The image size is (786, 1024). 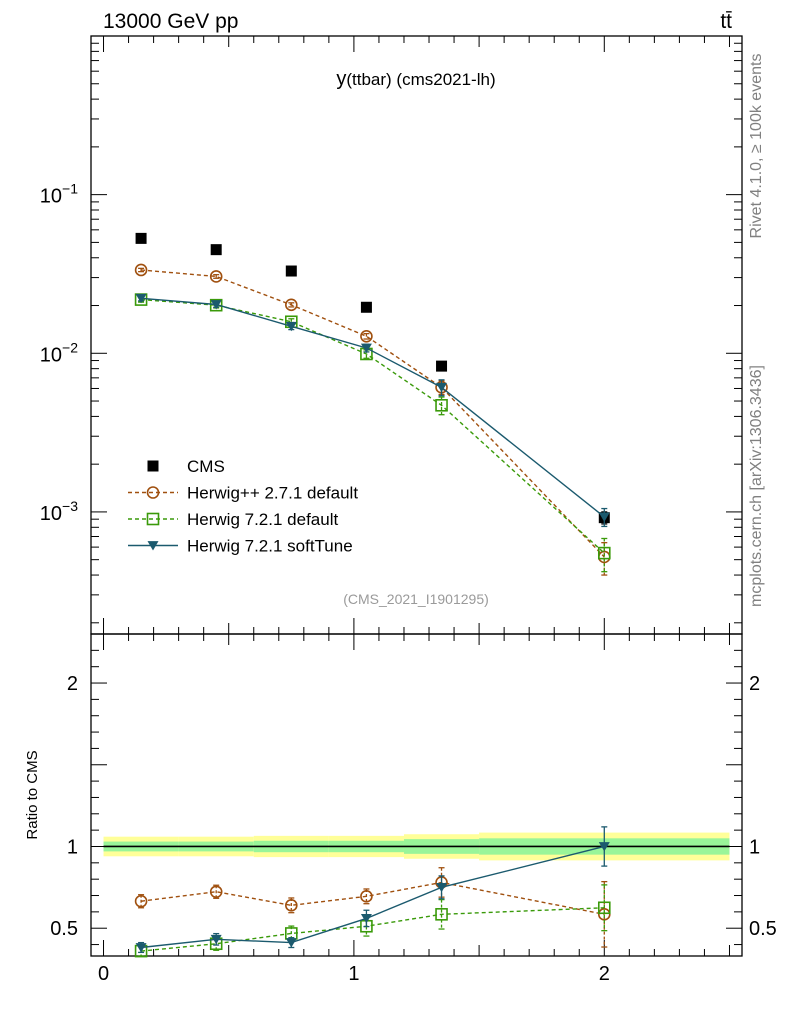 I want to click on y-tick-exp: −2, so click(x=70, y=347).